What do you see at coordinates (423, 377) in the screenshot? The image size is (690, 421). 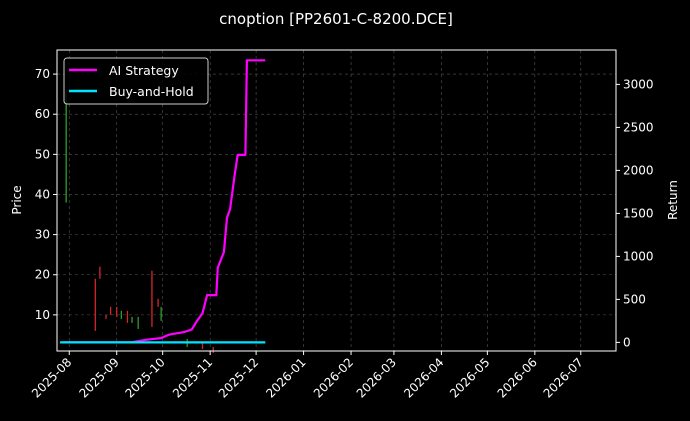 I see `x-tick-label: 2026-04` at bounding box center [423, 377].